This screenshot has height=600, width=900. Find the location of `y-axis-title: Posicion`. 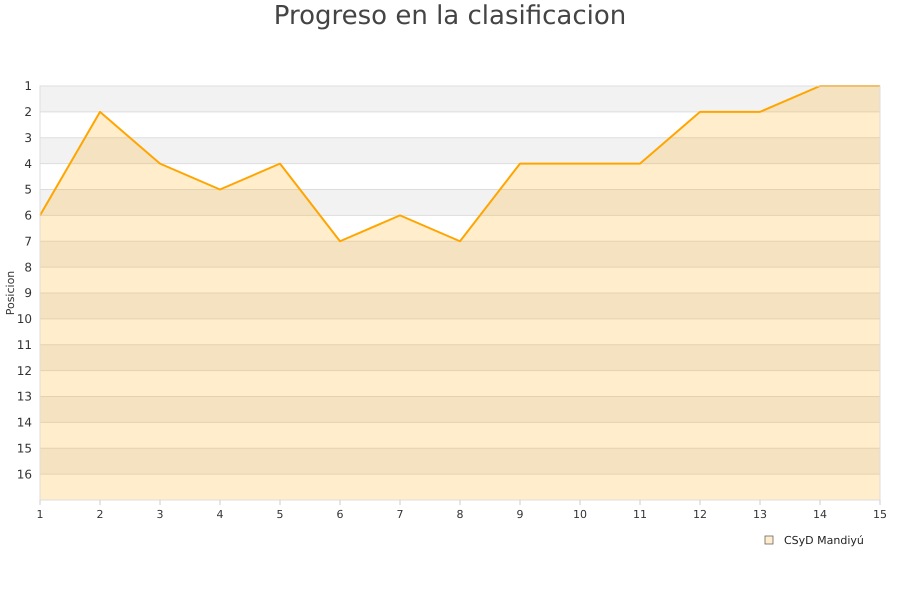

y-axis-title: Posicion is located at coordinates (10, 293).